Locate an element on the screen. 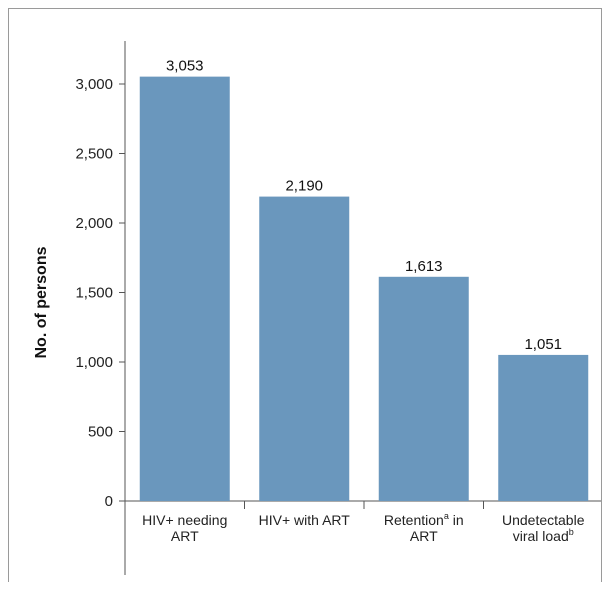  y-tick-label: 2,500 is located at coordinates (94, 154).